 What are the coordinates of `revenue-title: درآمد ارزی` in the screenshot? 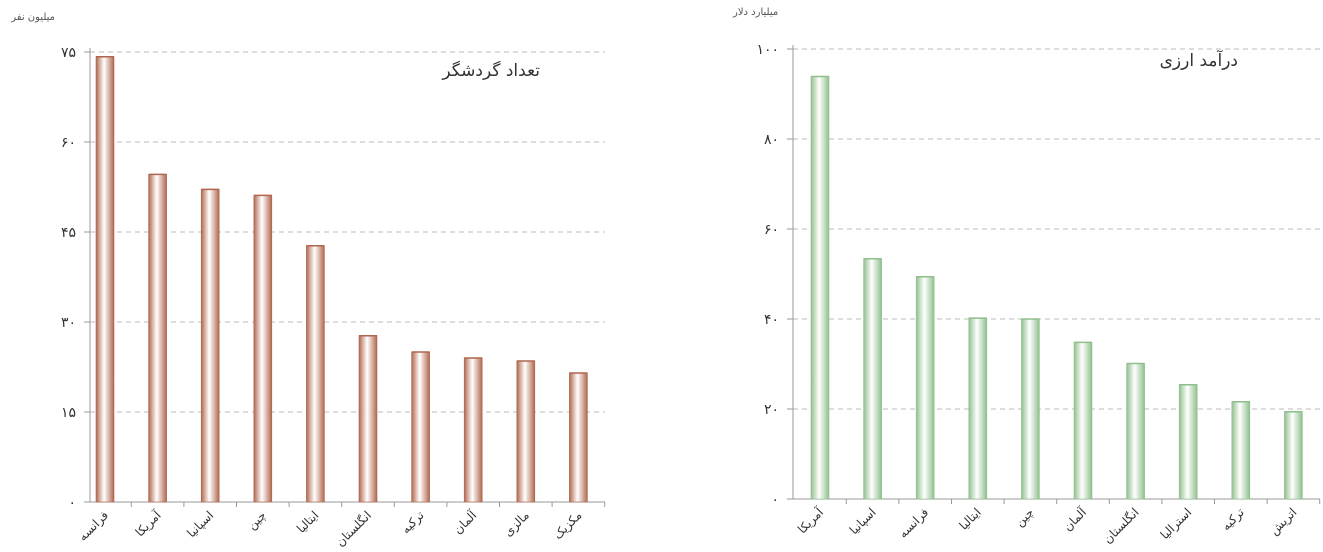 It's located at (1199, 60).